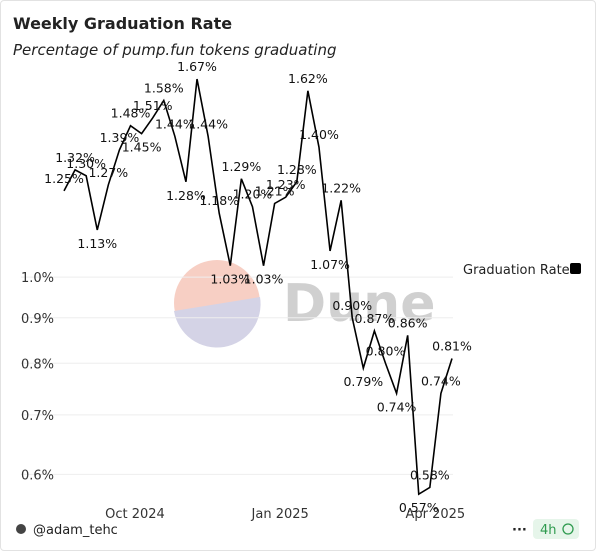 This screenshot has height=554, width=596. Describe the element at coordinates (375, 318) in the screenshot. I see `data-label: 0.87%` at that location.